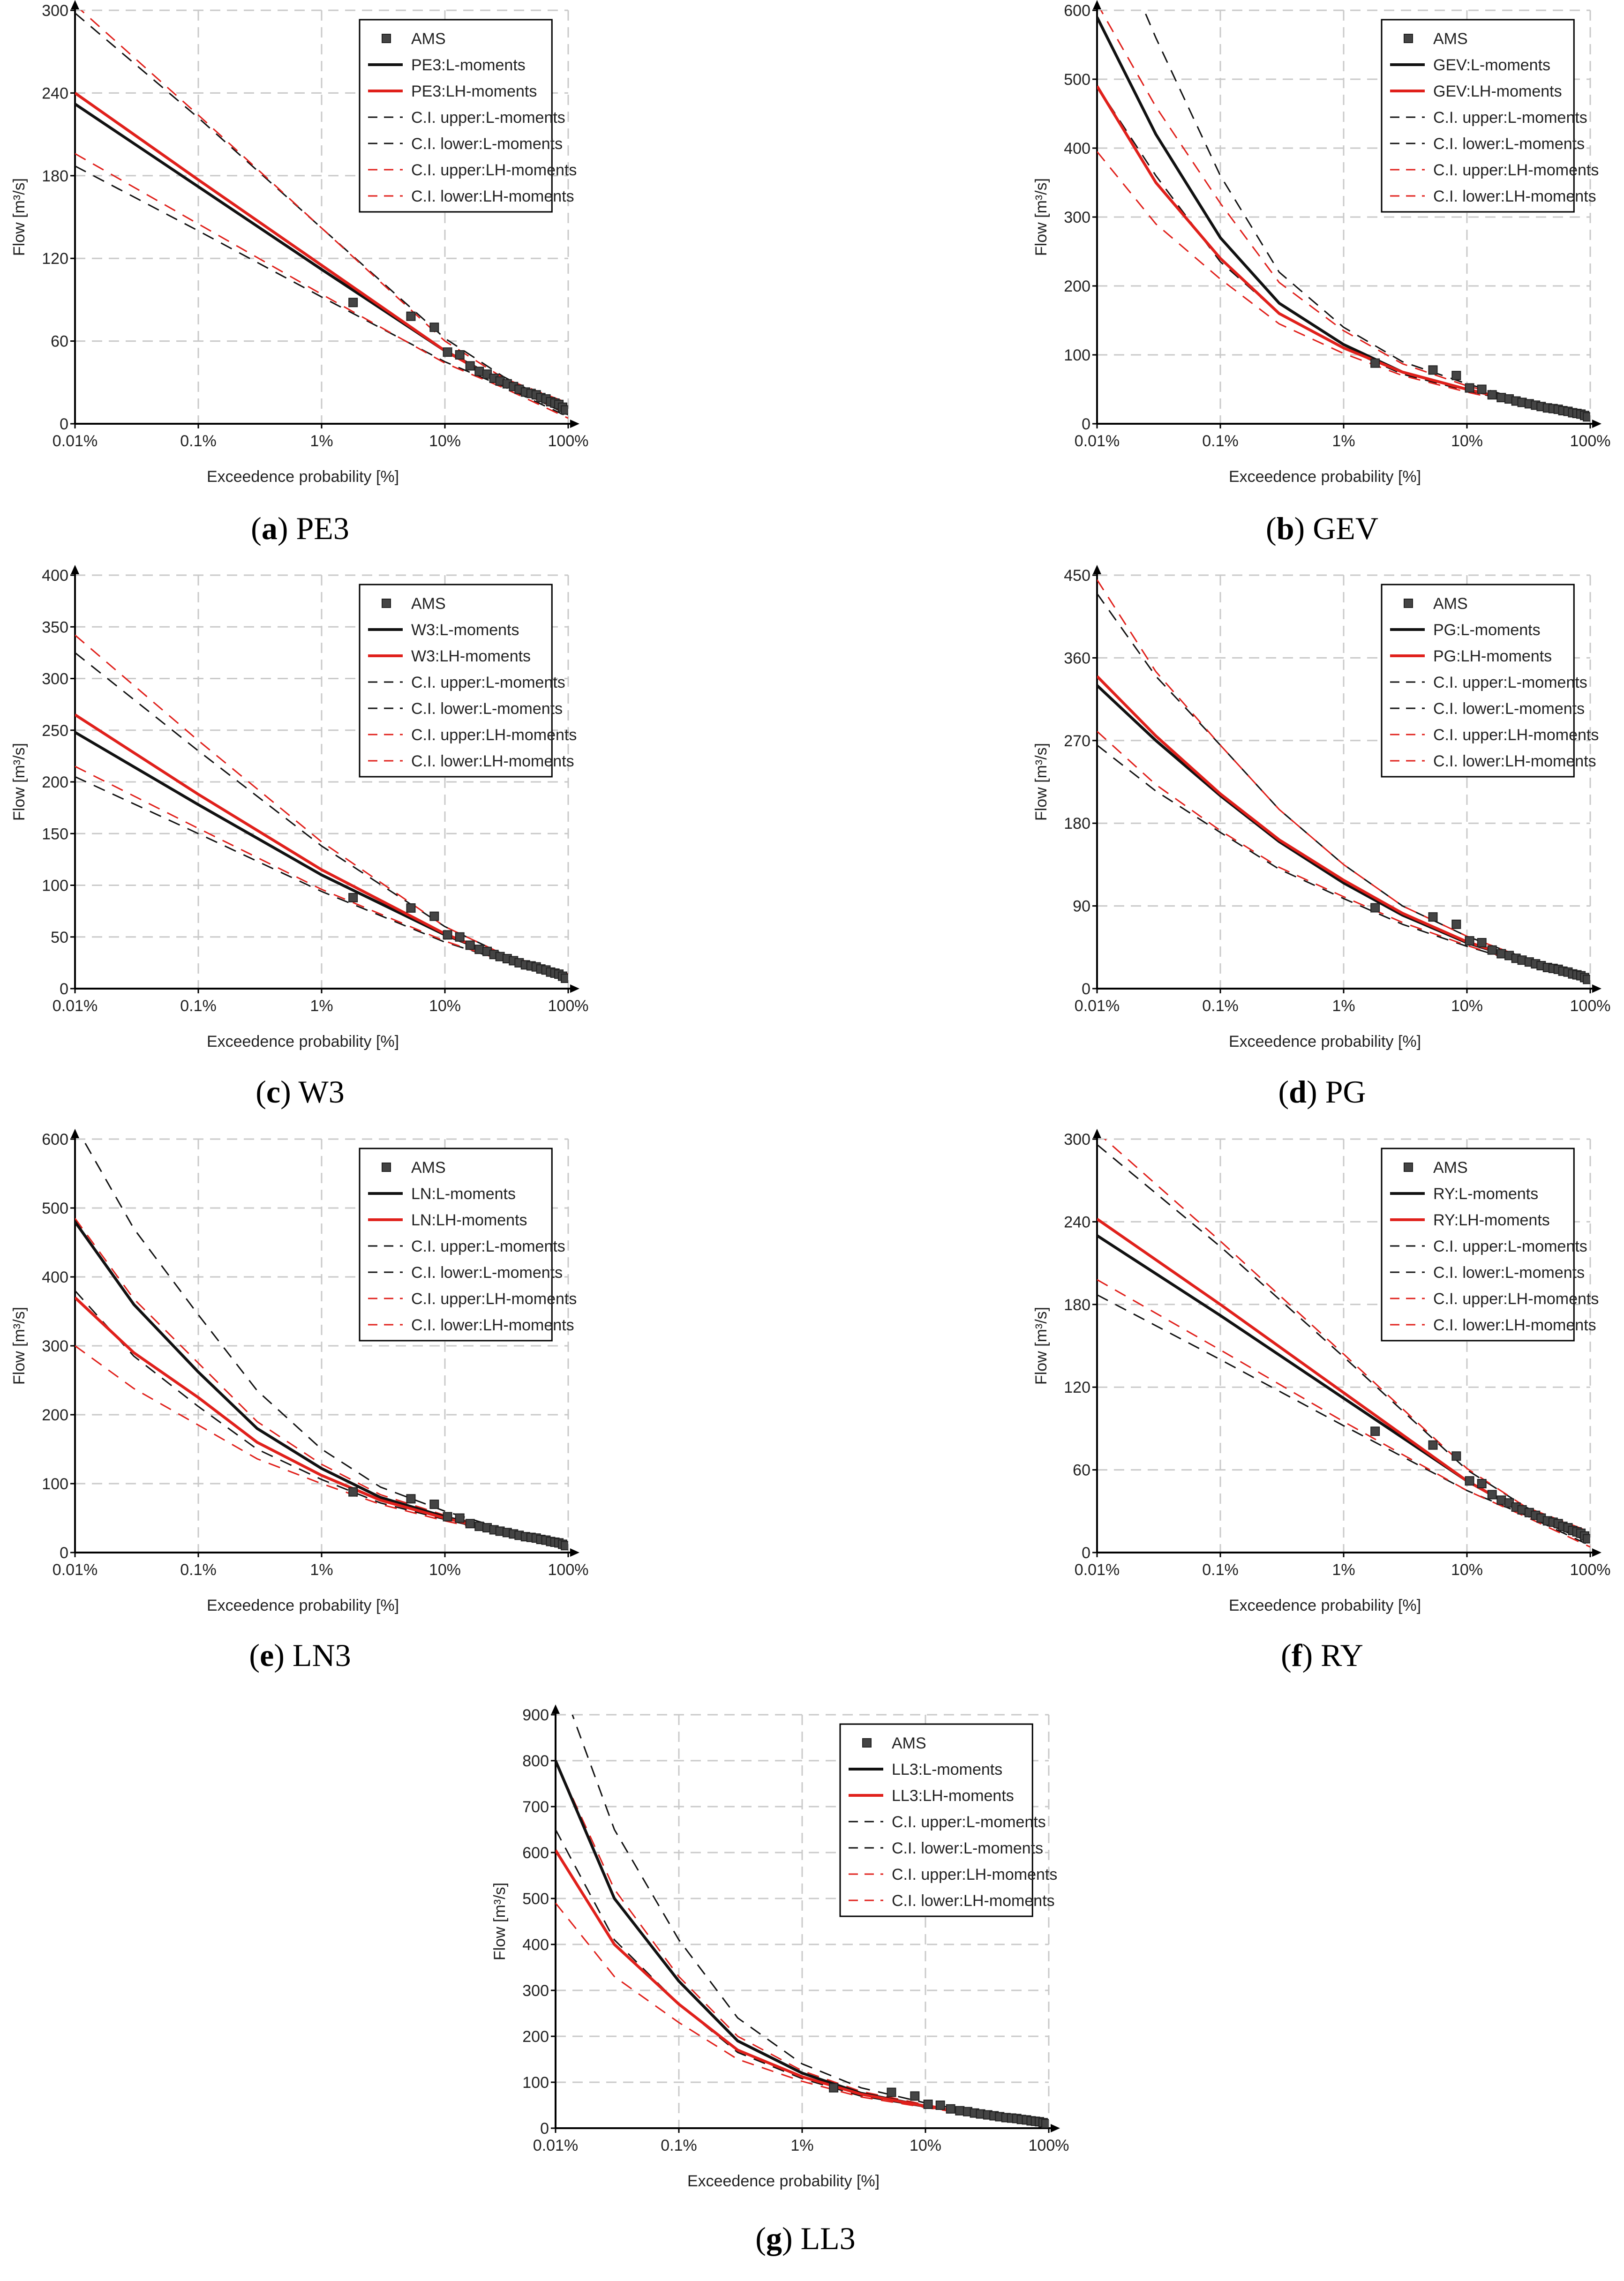 The width and height of the screenshot is (1624, 2281). What do you see at coordinates (536, 1853) in the screenshot?
I see `y-tick-label: 600` at bounding box center [536, 1853].